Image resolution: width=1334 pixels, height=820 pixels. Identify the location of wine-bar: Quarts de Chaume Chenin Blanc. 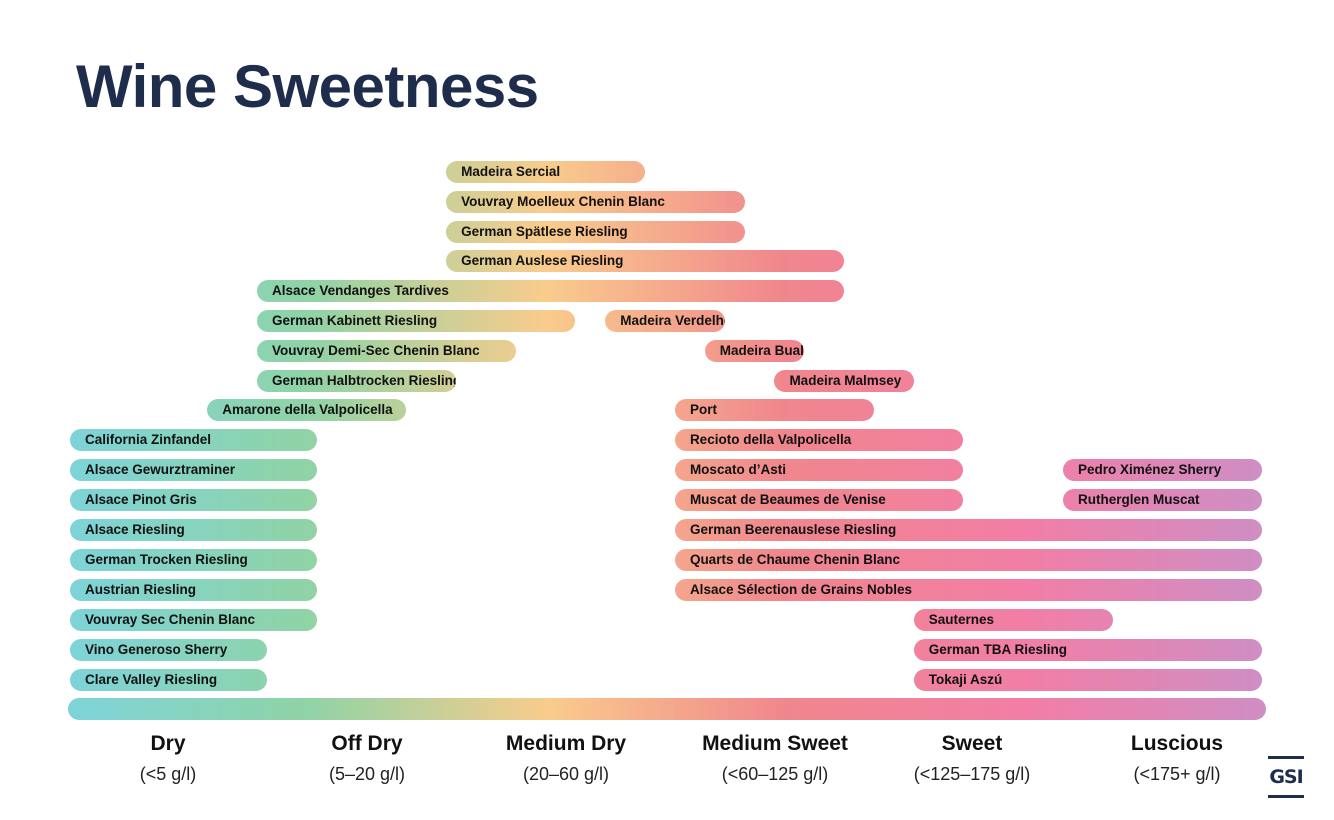
(968, 560).